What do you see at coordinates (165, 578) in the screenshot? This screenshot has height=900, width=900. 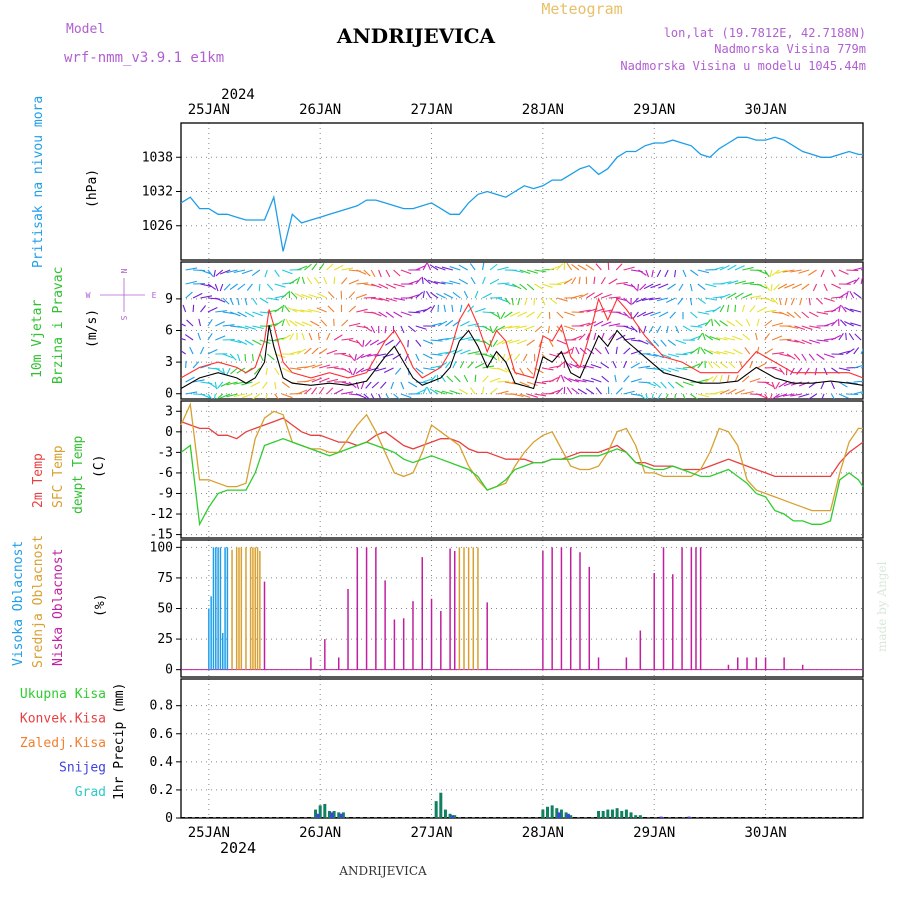 I see `clouds-ytick-label-3: 75` at bounding box center [165, 578].